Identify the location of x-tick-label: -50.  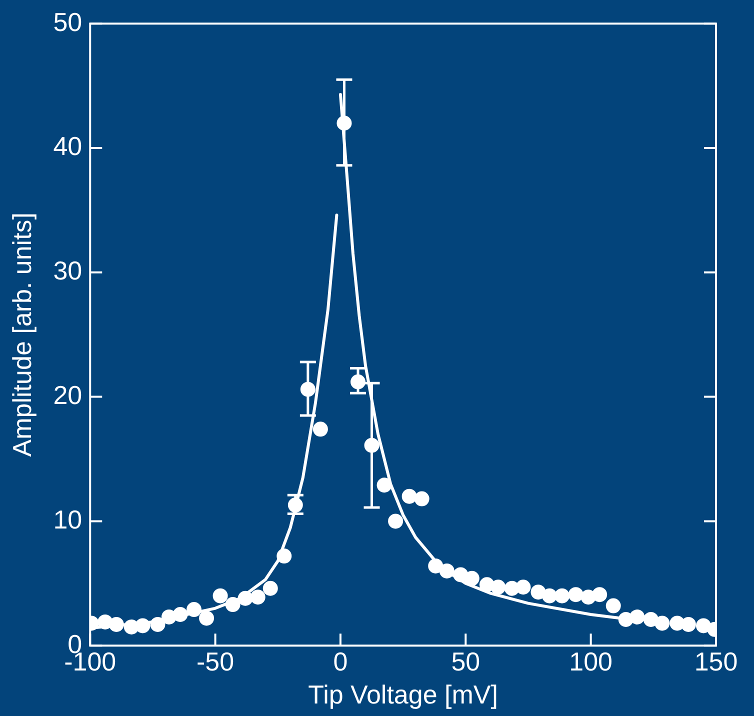
(215, 661).